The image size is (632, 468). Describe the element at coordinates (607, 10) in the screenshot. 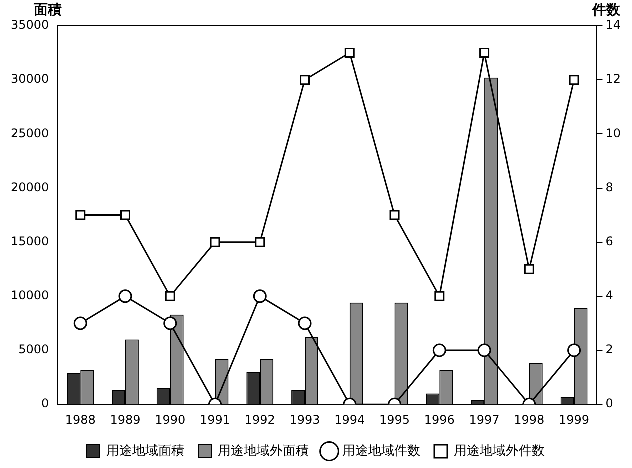

I see `y2-axis-title: 件数` at that location.